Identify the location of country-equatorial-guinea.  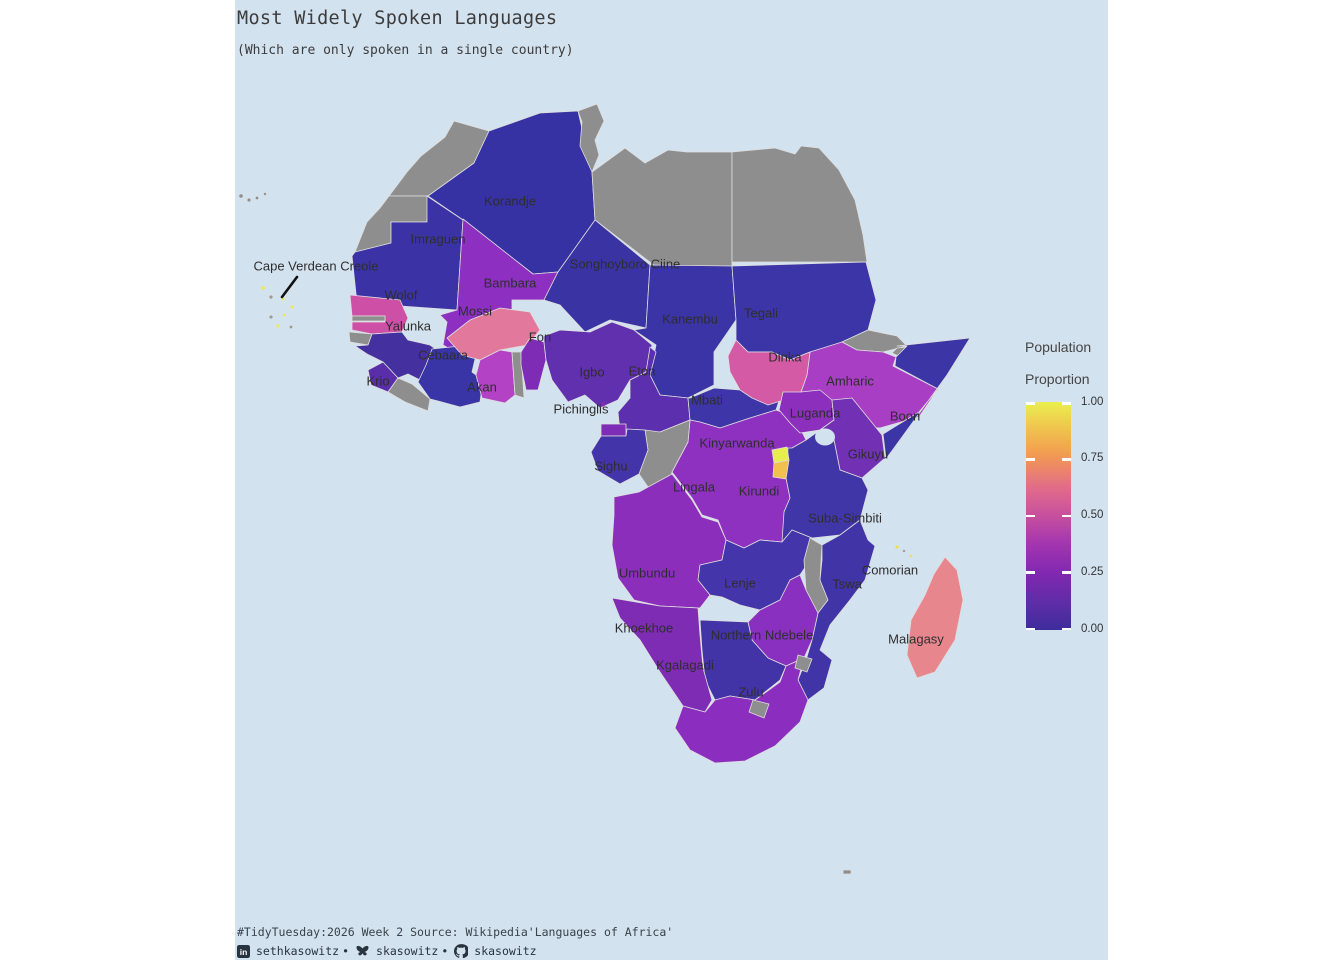
(613, 430).